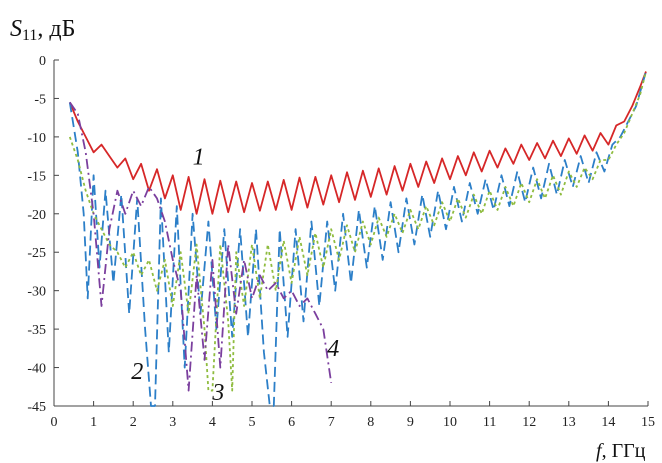 Image resolution: width=662 pixels, height=463 pixels. I want to click on y-axis-title-main: S, so click(16, 29).